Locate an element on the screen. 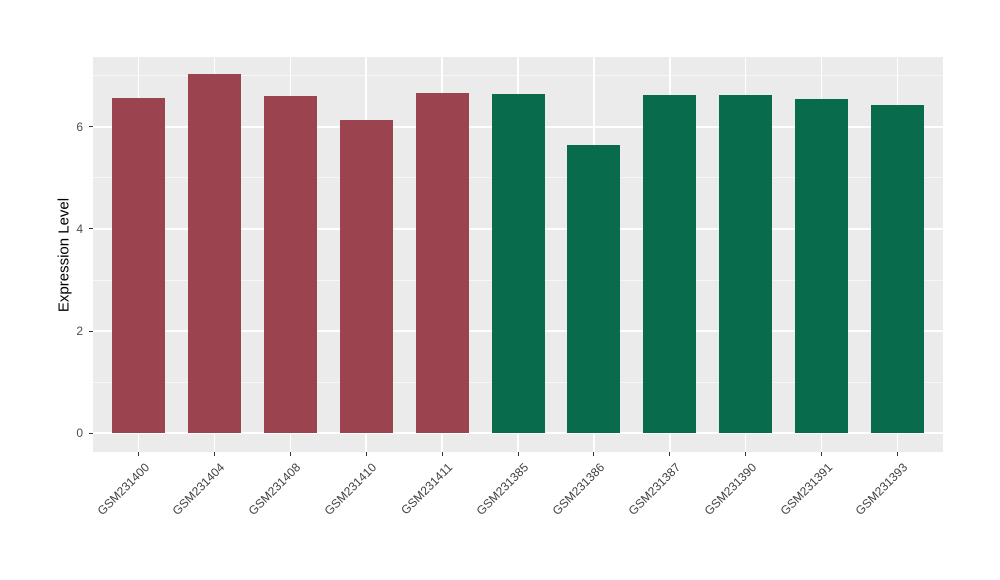 This screenshot has height=580, width=1000. bar-GSM231410 is located at coordinates (366, 276).